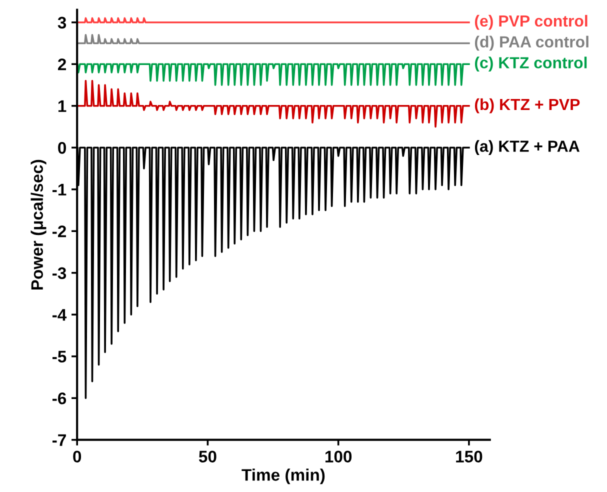 Image resolution: width=607 pixels, height=492 pixels. Describe the element at coordinates (531, 43) in the screenshot. I see `series-label: (d) PAA control` at that location.